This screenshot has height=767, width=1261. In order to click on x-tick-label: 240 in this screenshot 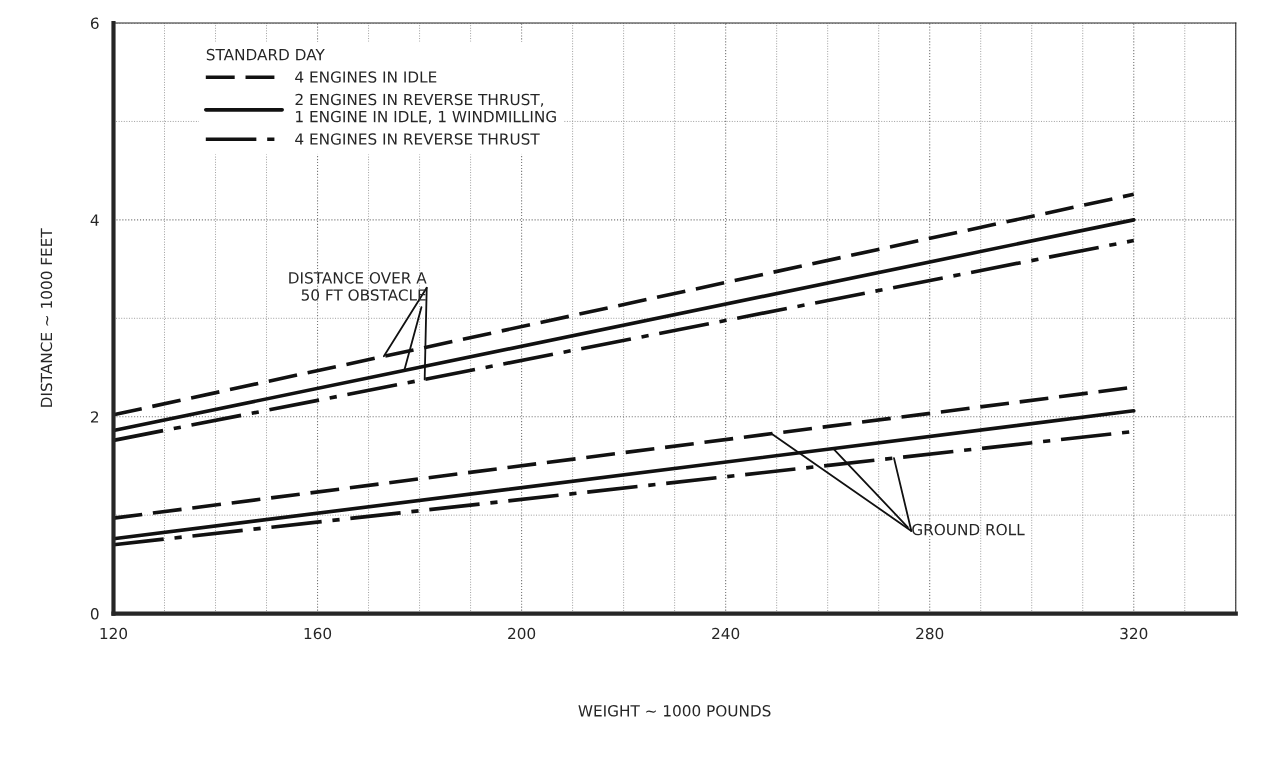, I will do `click(726, 633)`.